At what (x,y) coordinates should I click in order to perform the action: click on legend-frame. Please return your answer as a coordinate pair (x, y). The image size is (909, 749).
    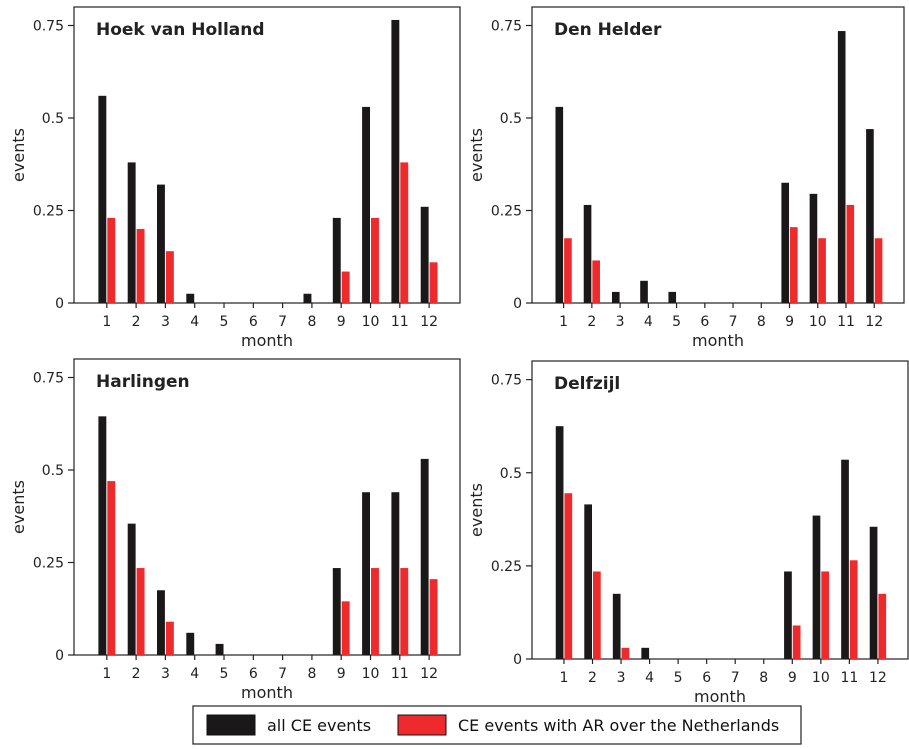
    Looking at the image, I should click on (497, 725).